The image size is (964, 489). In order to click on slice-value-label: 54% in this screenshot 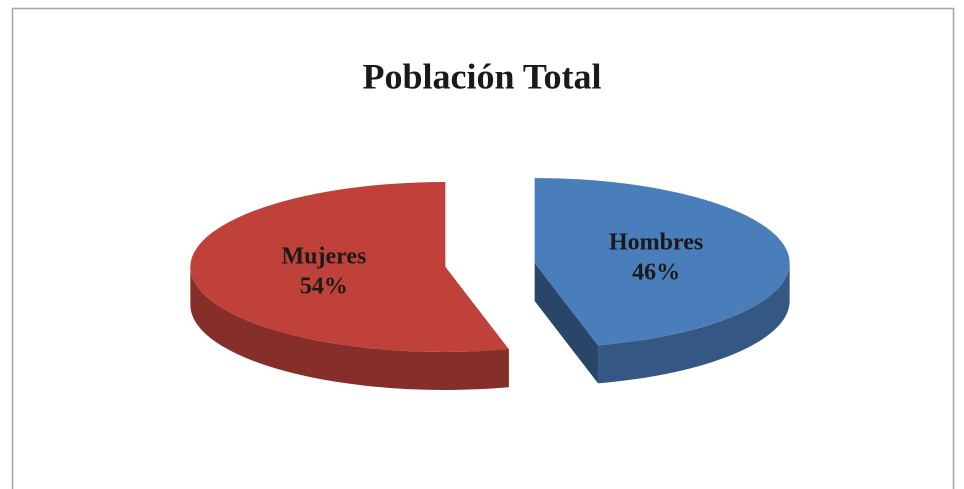, I will do `click(324, 287)`.